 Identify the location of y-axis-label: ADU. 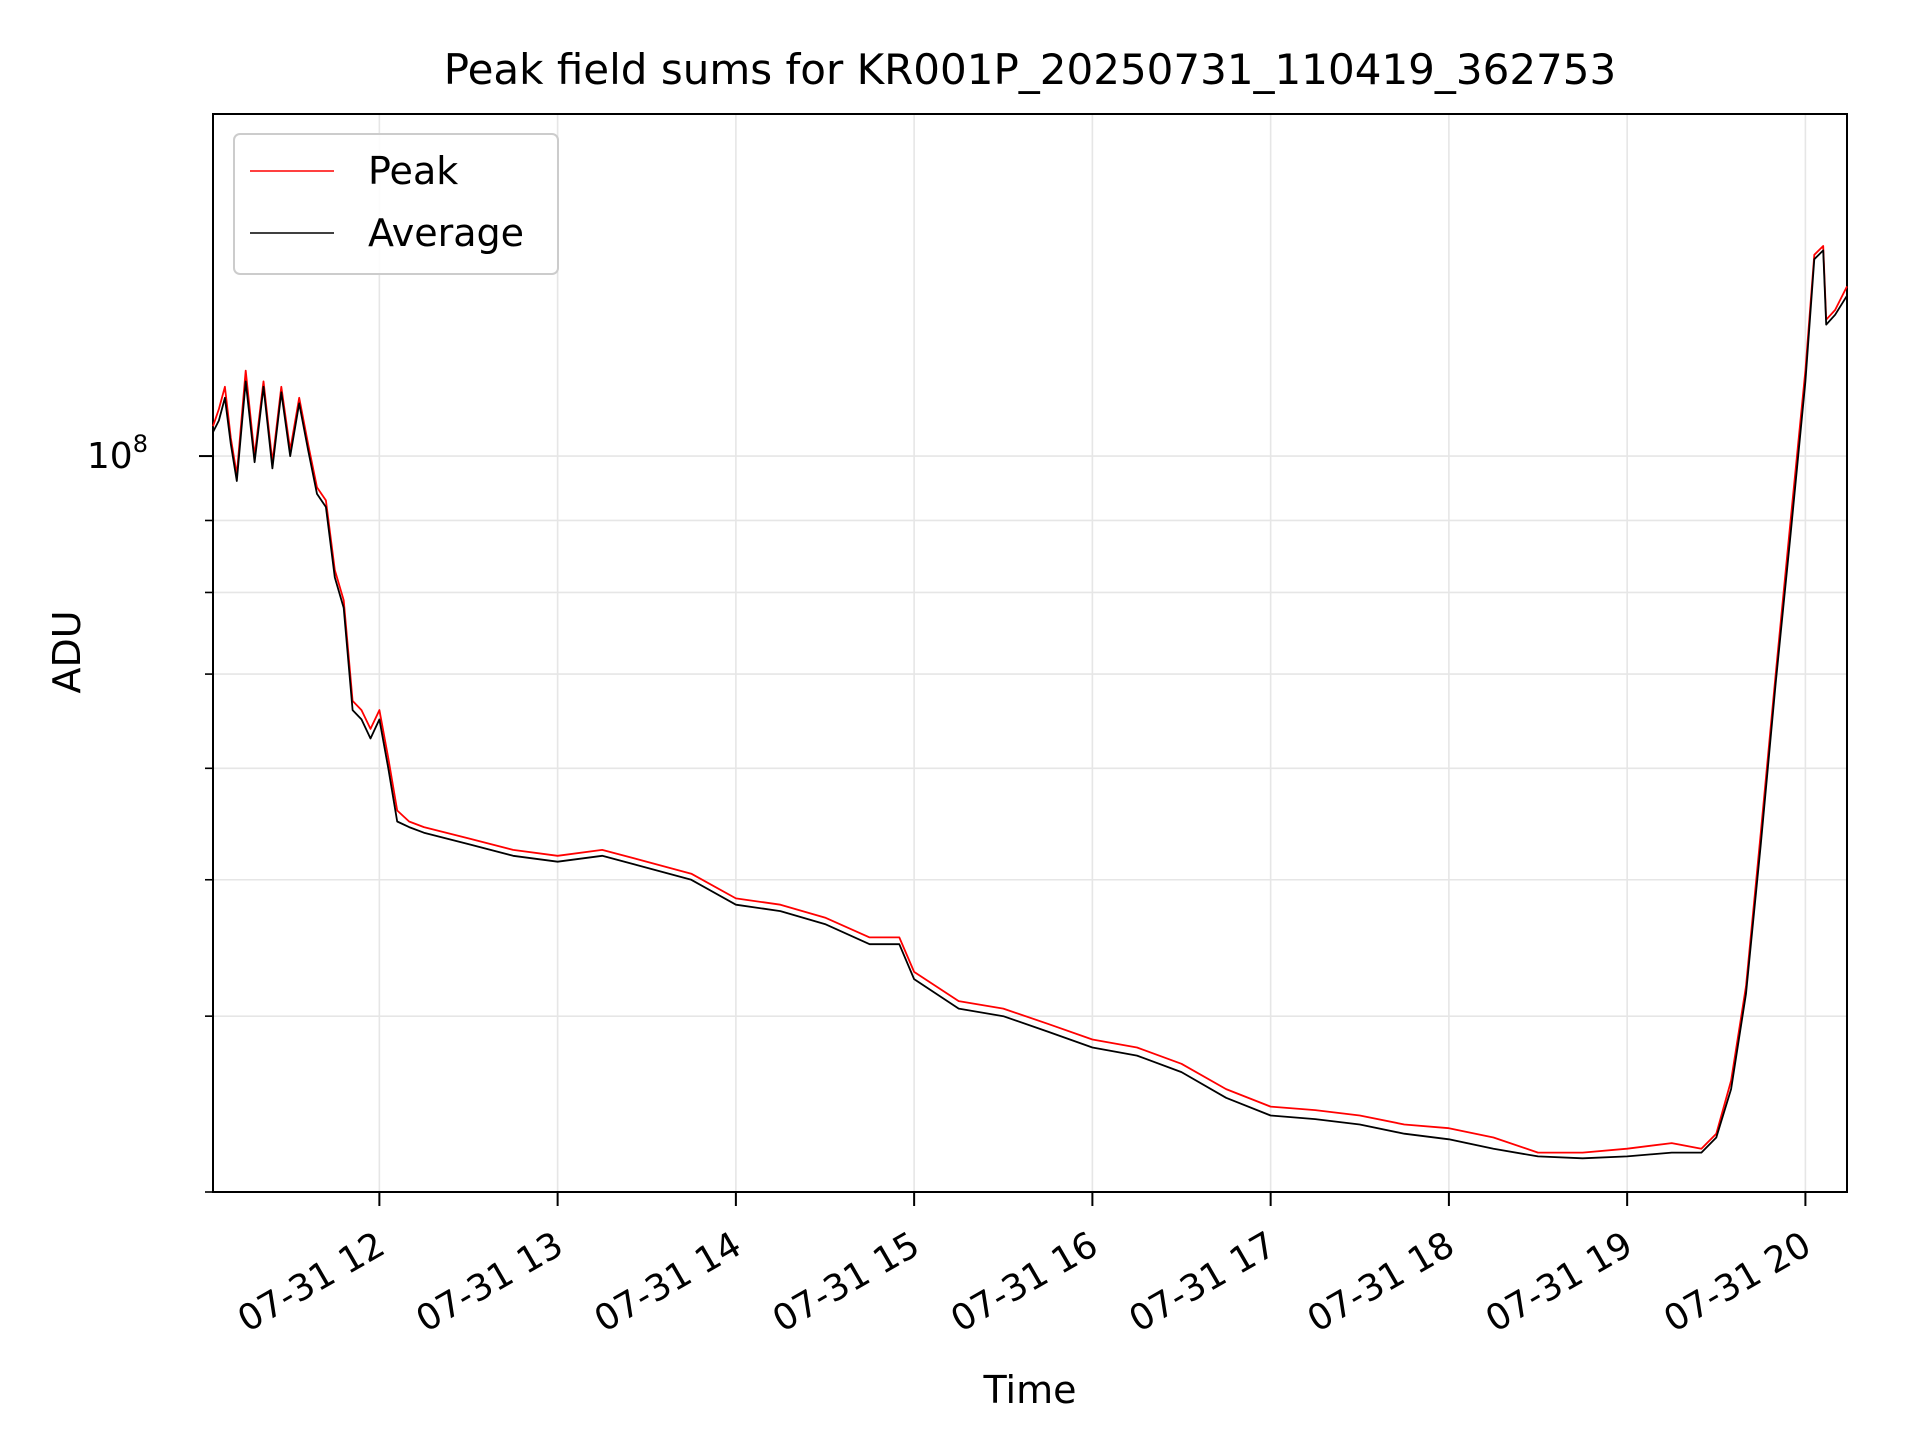
(67, 651).